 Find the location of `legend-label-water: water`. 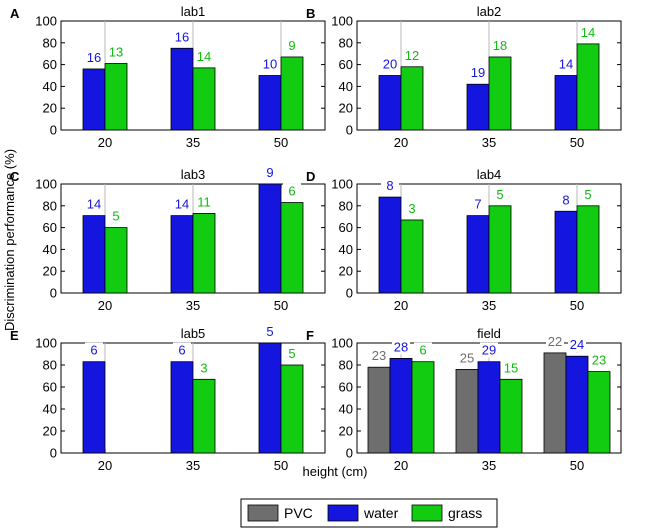

legend-label-water: water is located at coordinates (381, 513).